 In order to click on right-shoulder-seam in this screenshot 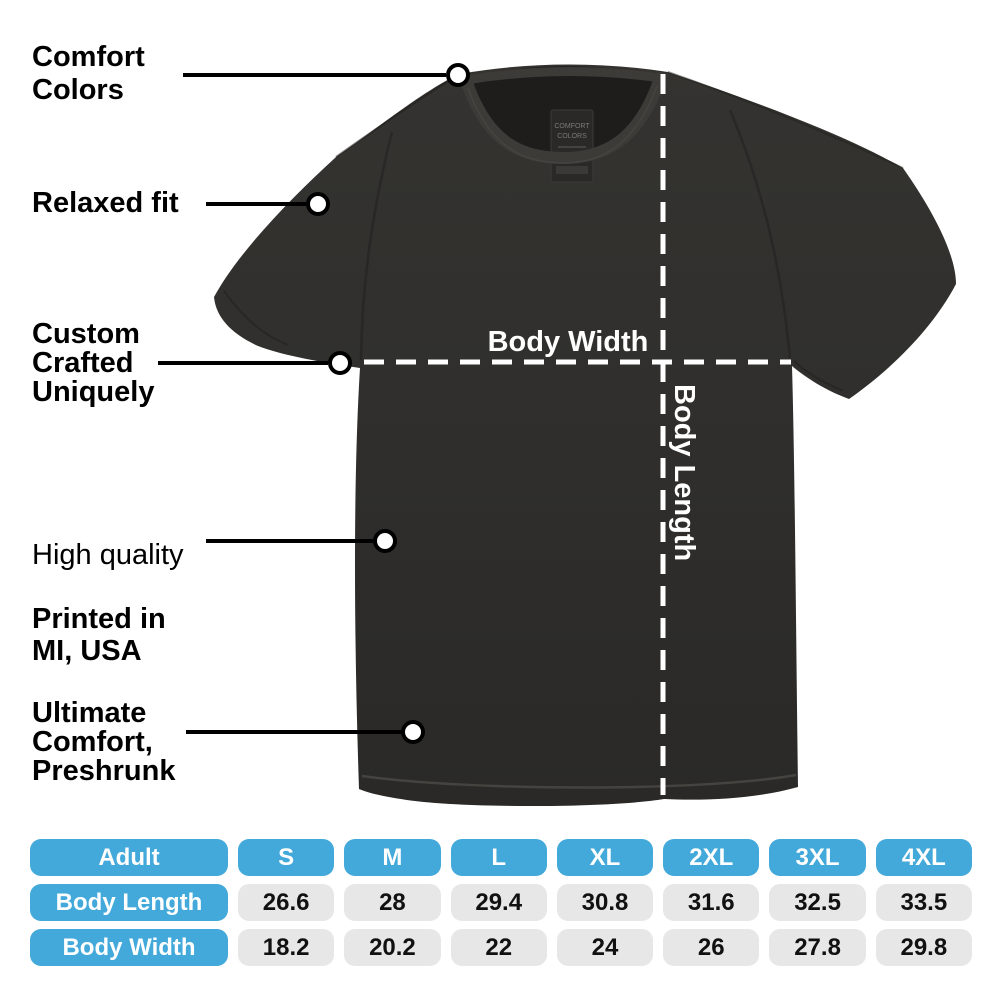, I will do `click(785, 120)`.